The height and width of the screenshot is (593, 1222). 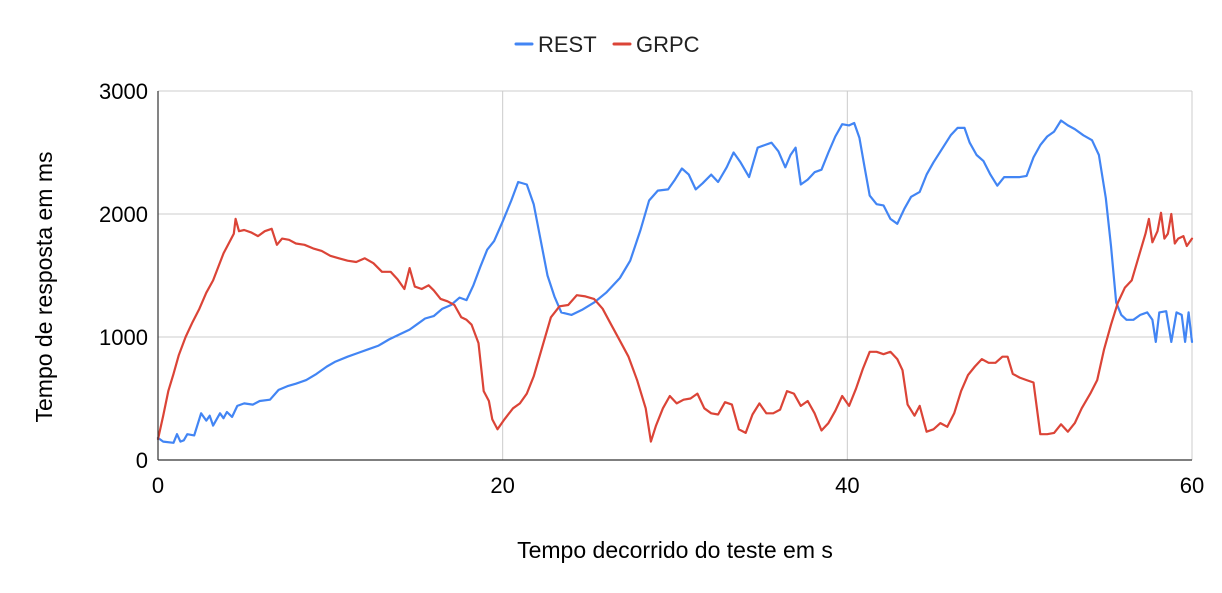 I want to click on x-tick-label: 20, so click(x=502, y=485).